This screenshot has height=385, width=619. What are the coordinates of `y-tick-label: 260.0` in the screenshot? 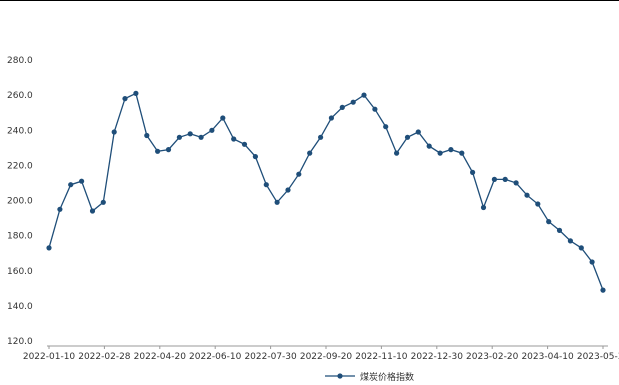 It's located at (20, 96).